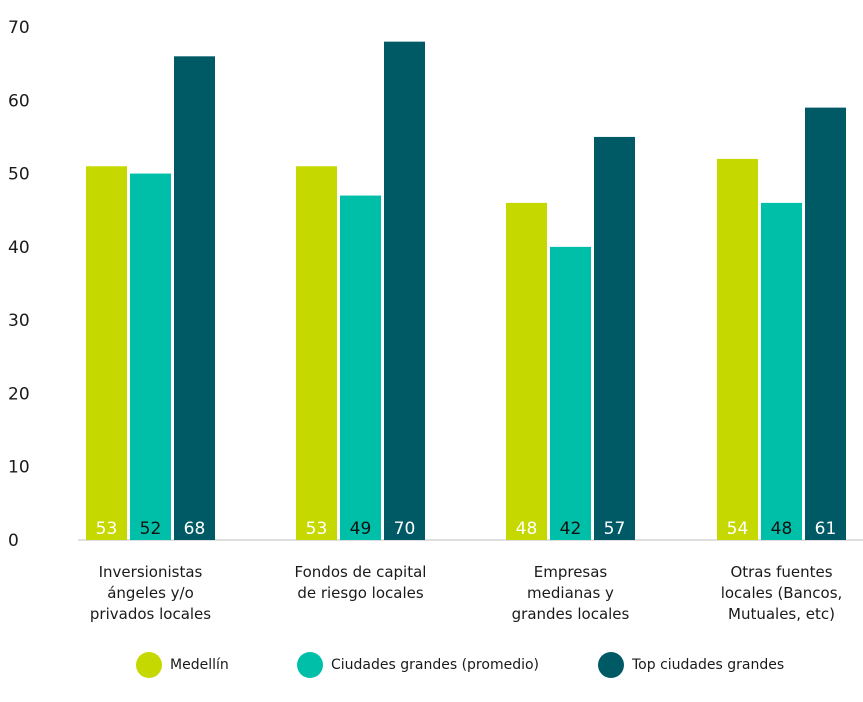 The image size is (863, 702). What do you see at coordinates (405, 529) in the screenshot?
I see `bar-data-label: 70` at bounding box center [405, 529].